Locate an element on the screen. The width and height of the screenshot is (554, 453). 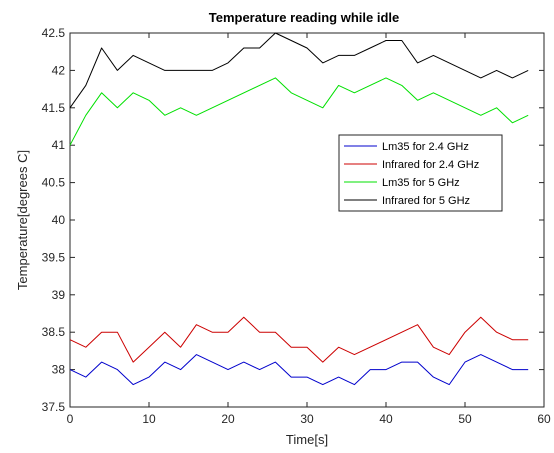
chart-title: Temperature reading while idle is located at coordinates (304, 17).